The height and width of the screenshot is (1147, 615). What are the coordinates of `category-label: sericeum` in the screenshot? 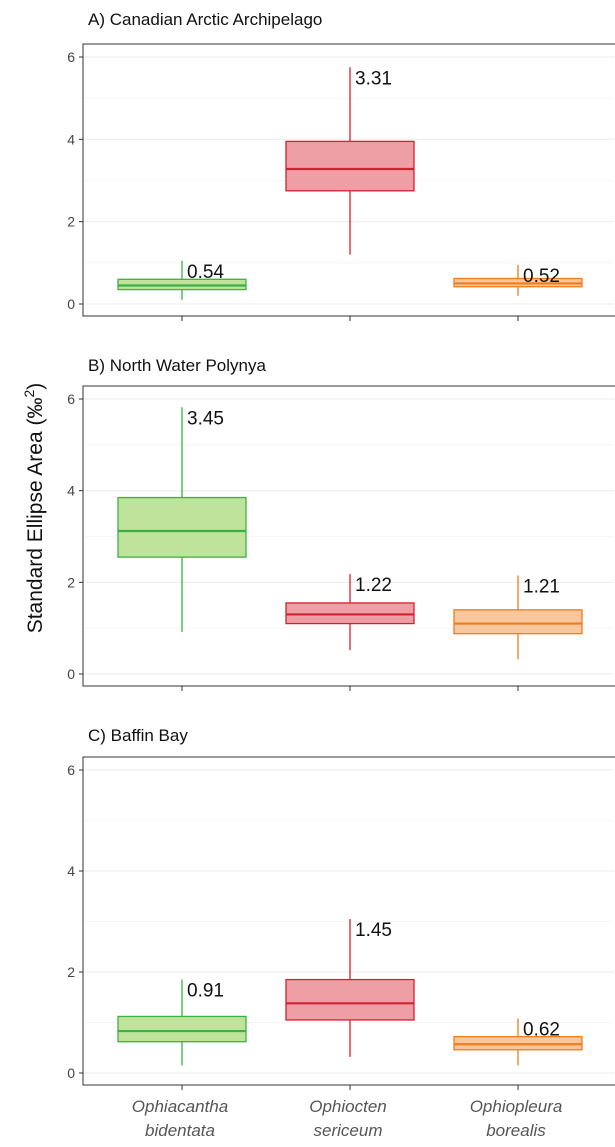 It's located at (348, 1130).